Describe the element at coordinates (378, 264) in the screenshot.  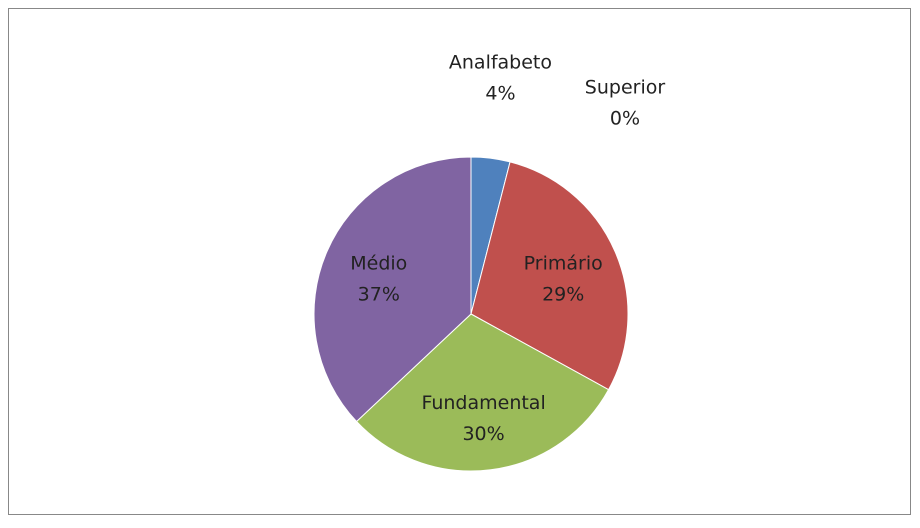
I see `slice-label-name: Médio` at that location.